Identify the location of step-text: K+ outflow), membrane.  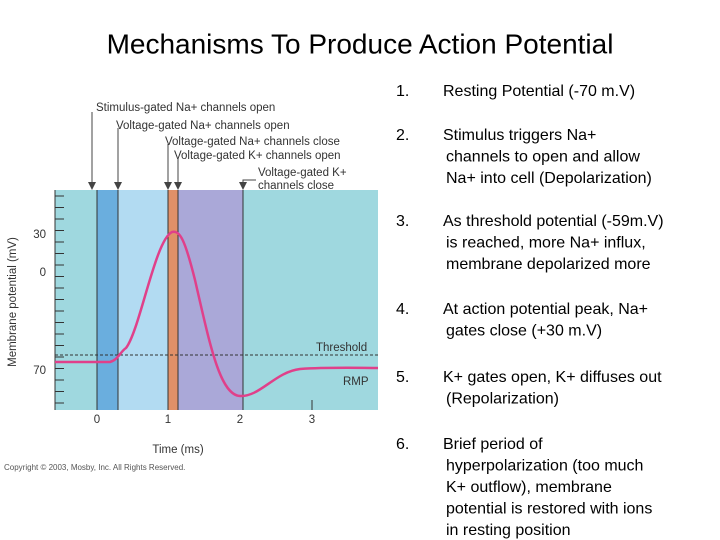
(529, 487).